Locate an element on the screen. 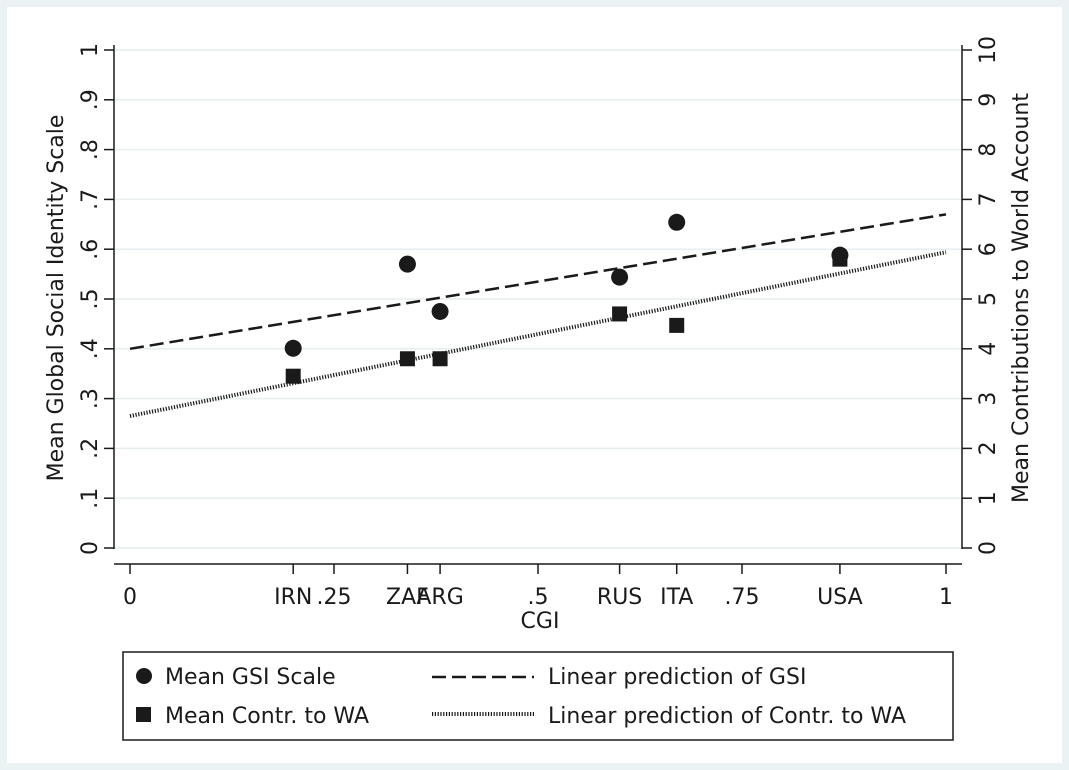 The height and width of the screenshot is (770, 1069). x-tick-label: 1 is located at coordinates (946, 597).